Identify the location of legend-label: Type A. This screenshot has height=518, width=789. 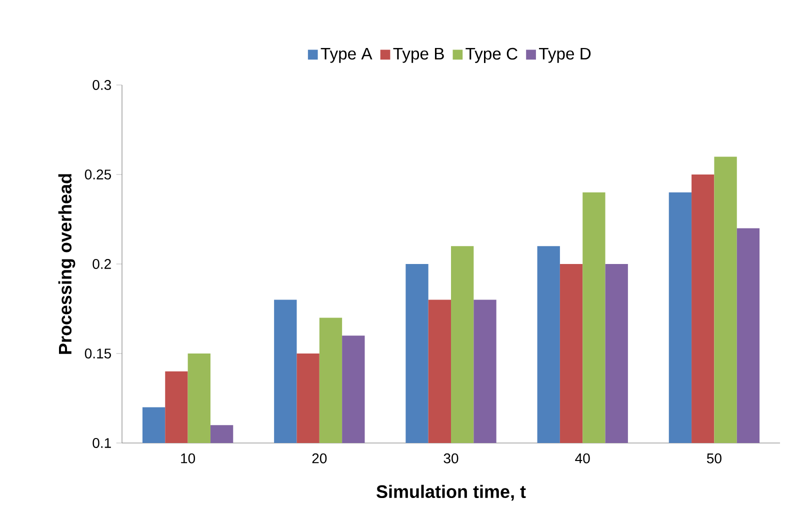
(346, 55).